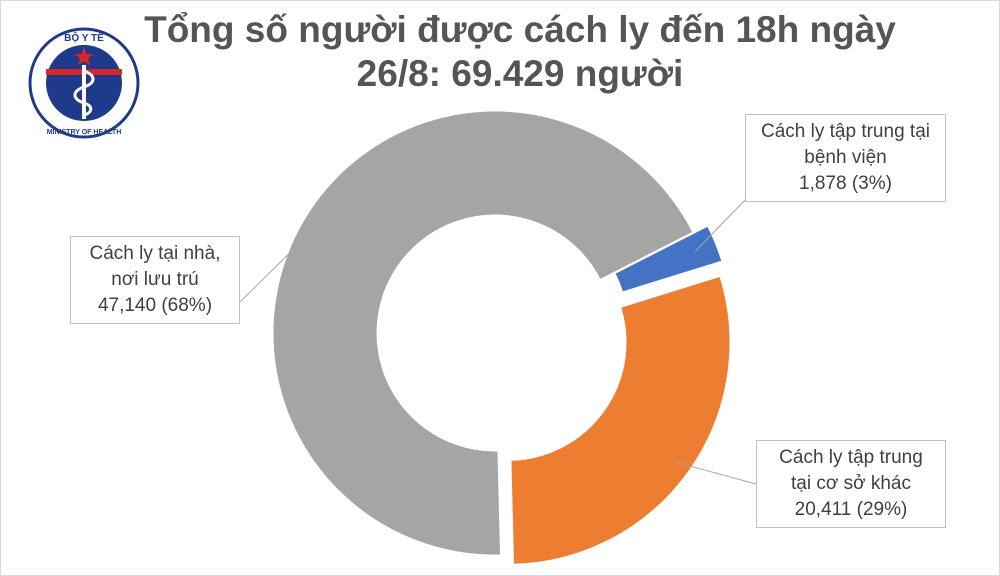 This screenshot has height=576, width=1000. I want to click on callout-other-facility-line-2: tại cơ sở khác, so click(851, 483).